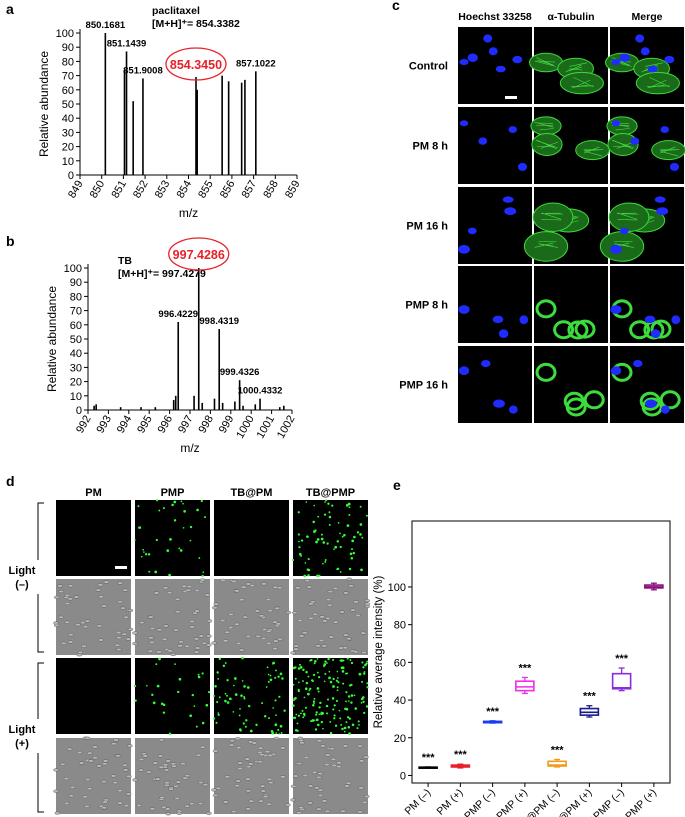 This screenshot has height=817, width=685. I want to click on y-tick-label: 90, so click(68, 48).